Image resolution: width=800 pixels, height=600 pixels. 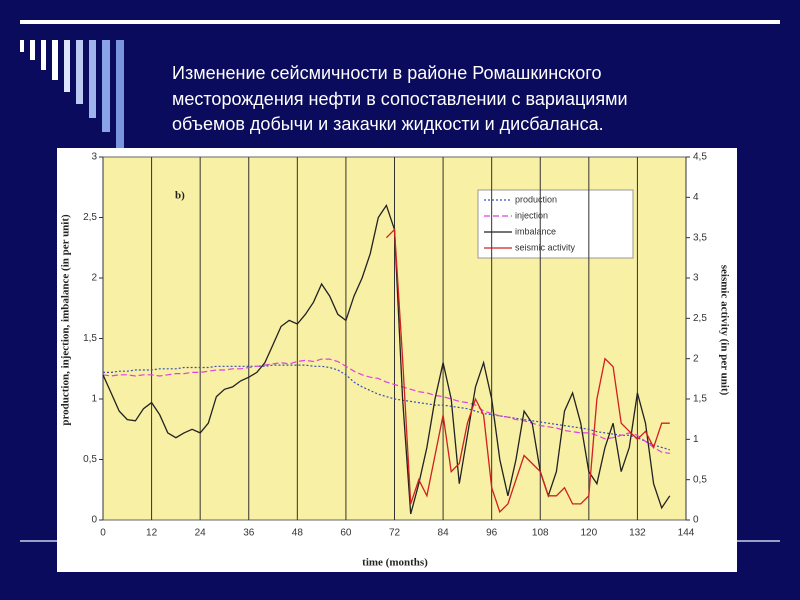 What do you see at coordinates (492, 533) in the screenshot?
I see `x-tick-label: 96` at bounding box center [492, 533].